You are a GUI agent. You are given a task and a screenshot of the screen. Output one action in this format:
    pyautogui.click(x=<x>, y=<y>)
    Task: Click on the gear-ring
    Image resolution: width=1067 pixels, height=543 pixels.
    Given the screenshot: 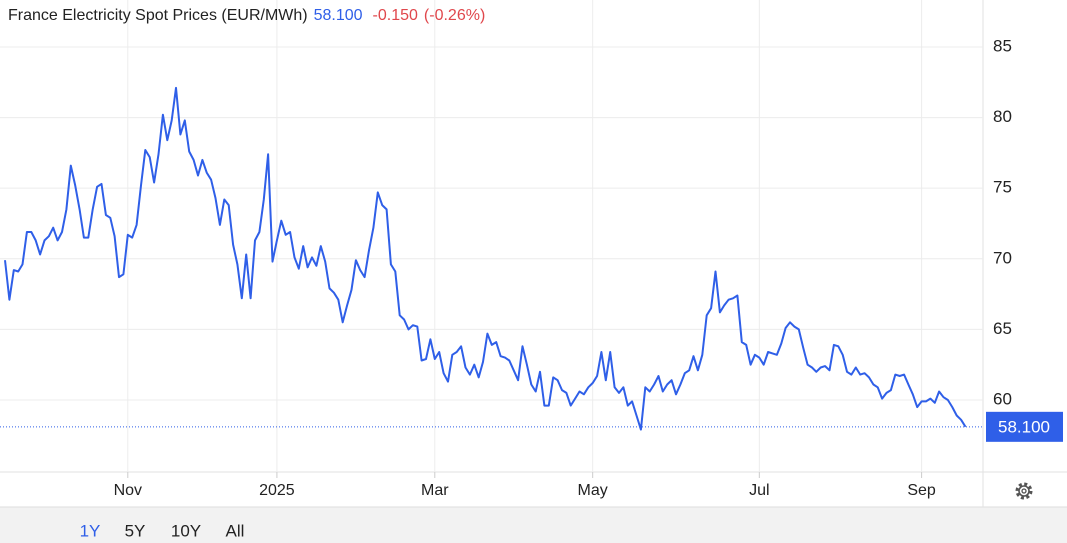 What is the action you would take?
    pyautogui.click(x=1024, y=491)
    